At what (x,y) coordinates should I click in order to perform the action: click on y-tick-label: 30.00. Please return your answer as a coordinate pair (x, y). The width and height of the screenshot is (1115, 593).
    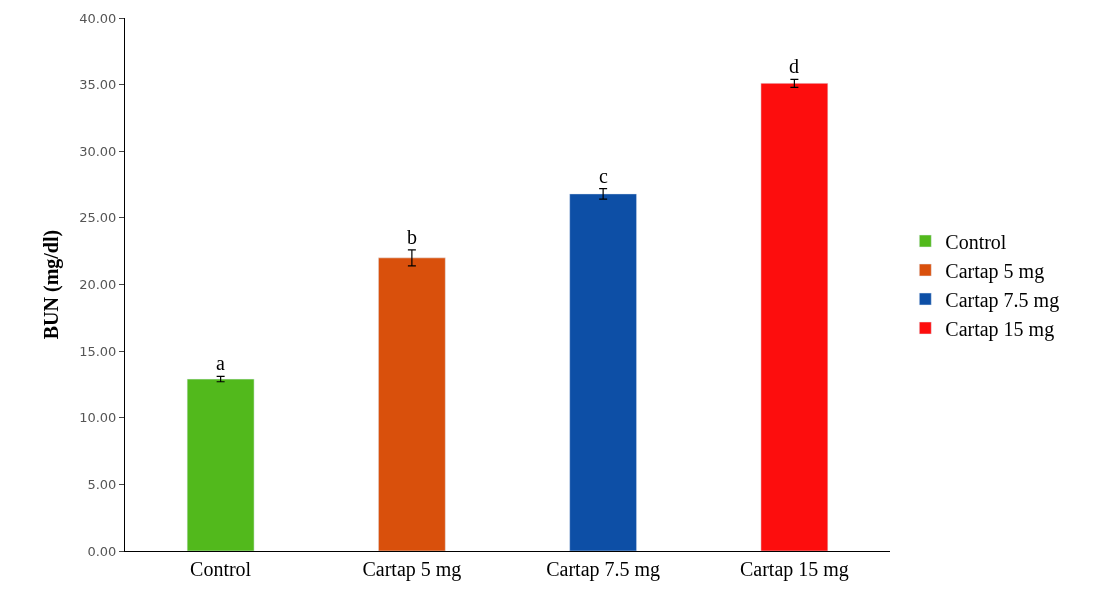
    Looking at the image, I should click on (98, 151).